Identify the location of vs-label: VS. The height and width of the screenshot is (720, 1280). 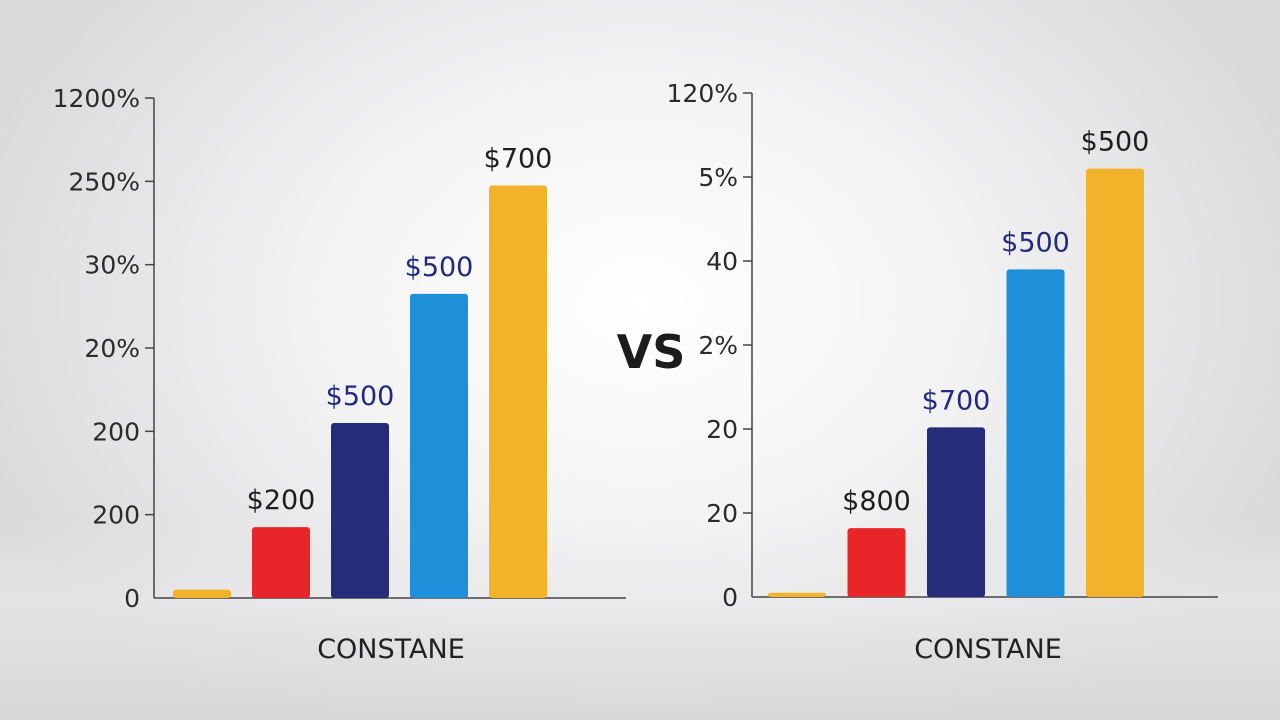
(651, 352).